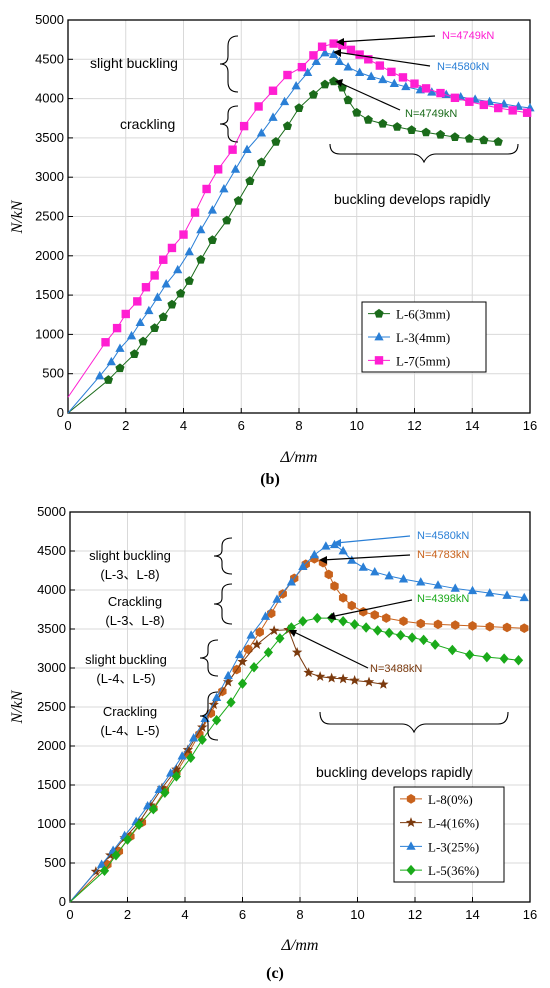 This screenshot has width=550, height=988. Describe the element at coordinates (443, 599) in the screenshot. I see `annotation-label: N=4398kN` at that location.